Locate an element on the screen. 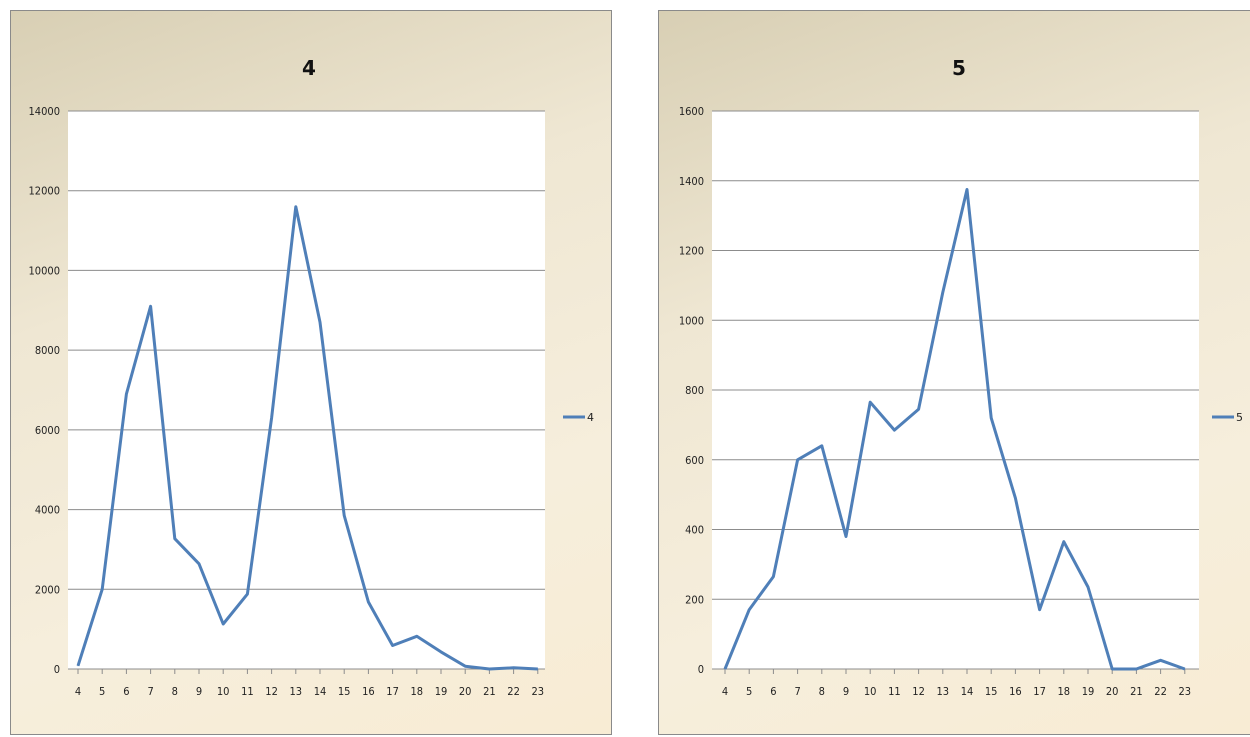  x-tick-label: 7 is located at coordinates (797, 691).